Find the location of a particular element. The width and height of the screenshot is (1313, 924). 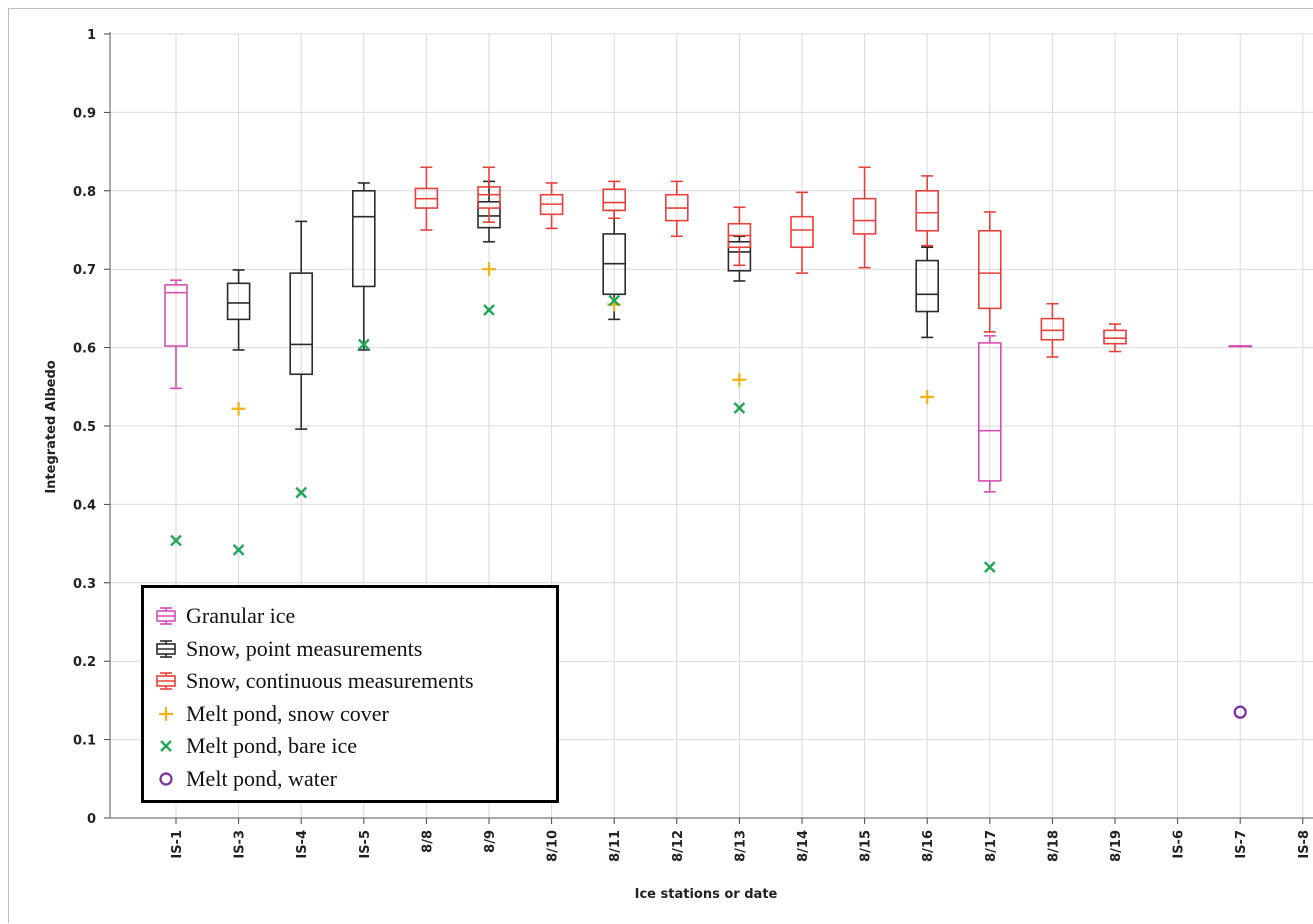

y-tick-label: 0.5 is located at coordinates (84, 427).